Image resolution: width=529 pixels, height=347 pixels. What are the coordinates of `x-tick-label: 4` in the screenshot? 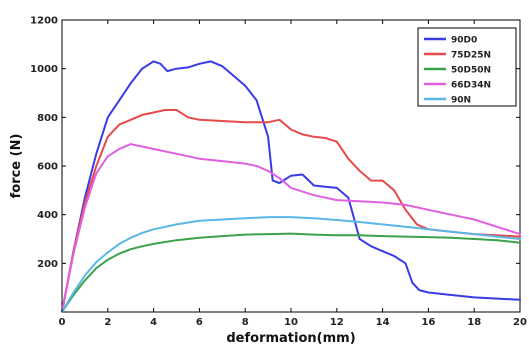 It's located at (153, 322).